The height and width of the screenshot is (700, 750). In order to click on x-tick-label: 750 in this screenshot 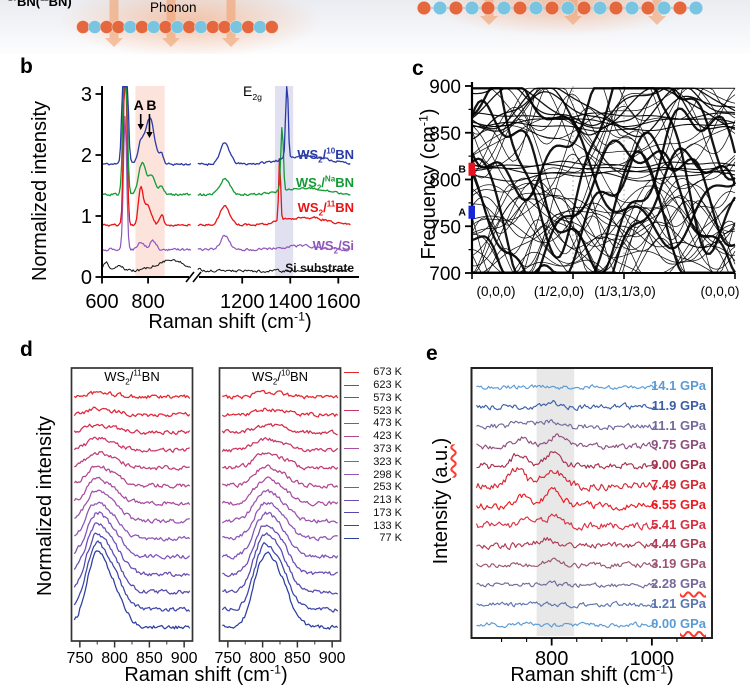, I will do `click(79, 658)`.